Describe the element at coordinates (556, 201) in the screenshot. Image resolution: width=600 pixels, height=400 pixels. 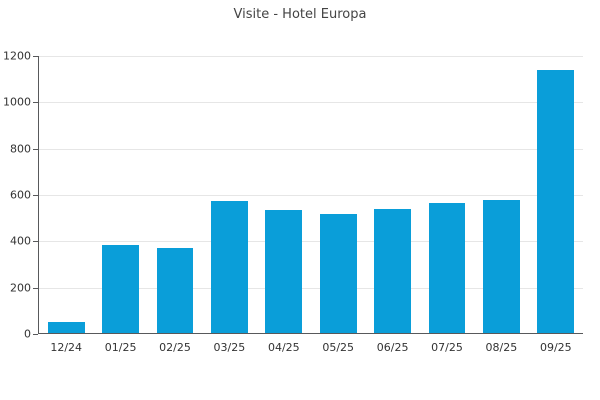
I see `bar-09/25` at that location.